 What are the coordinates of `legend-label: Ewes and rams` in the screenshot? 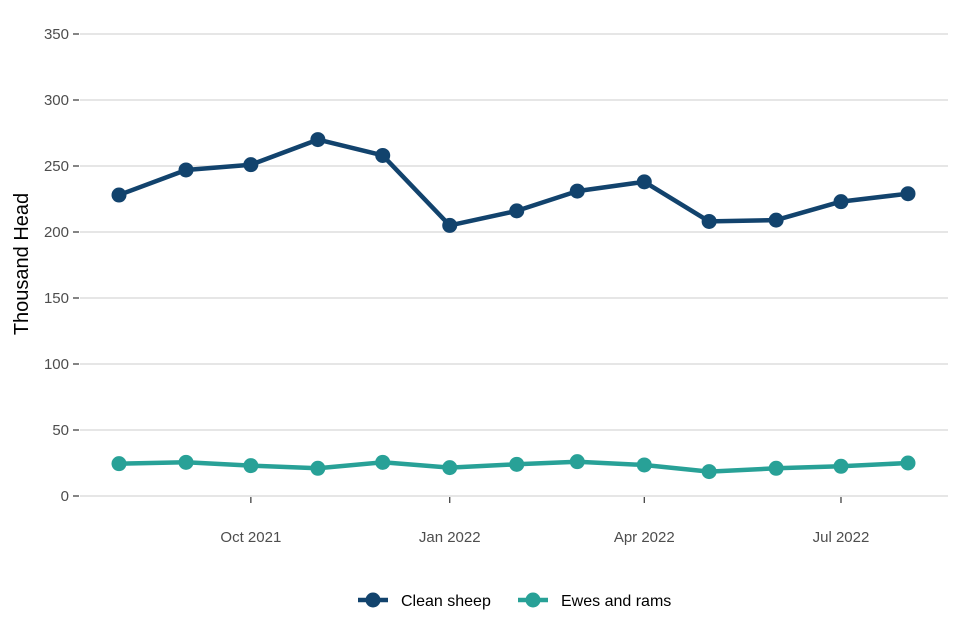 It's located at (616, 601).